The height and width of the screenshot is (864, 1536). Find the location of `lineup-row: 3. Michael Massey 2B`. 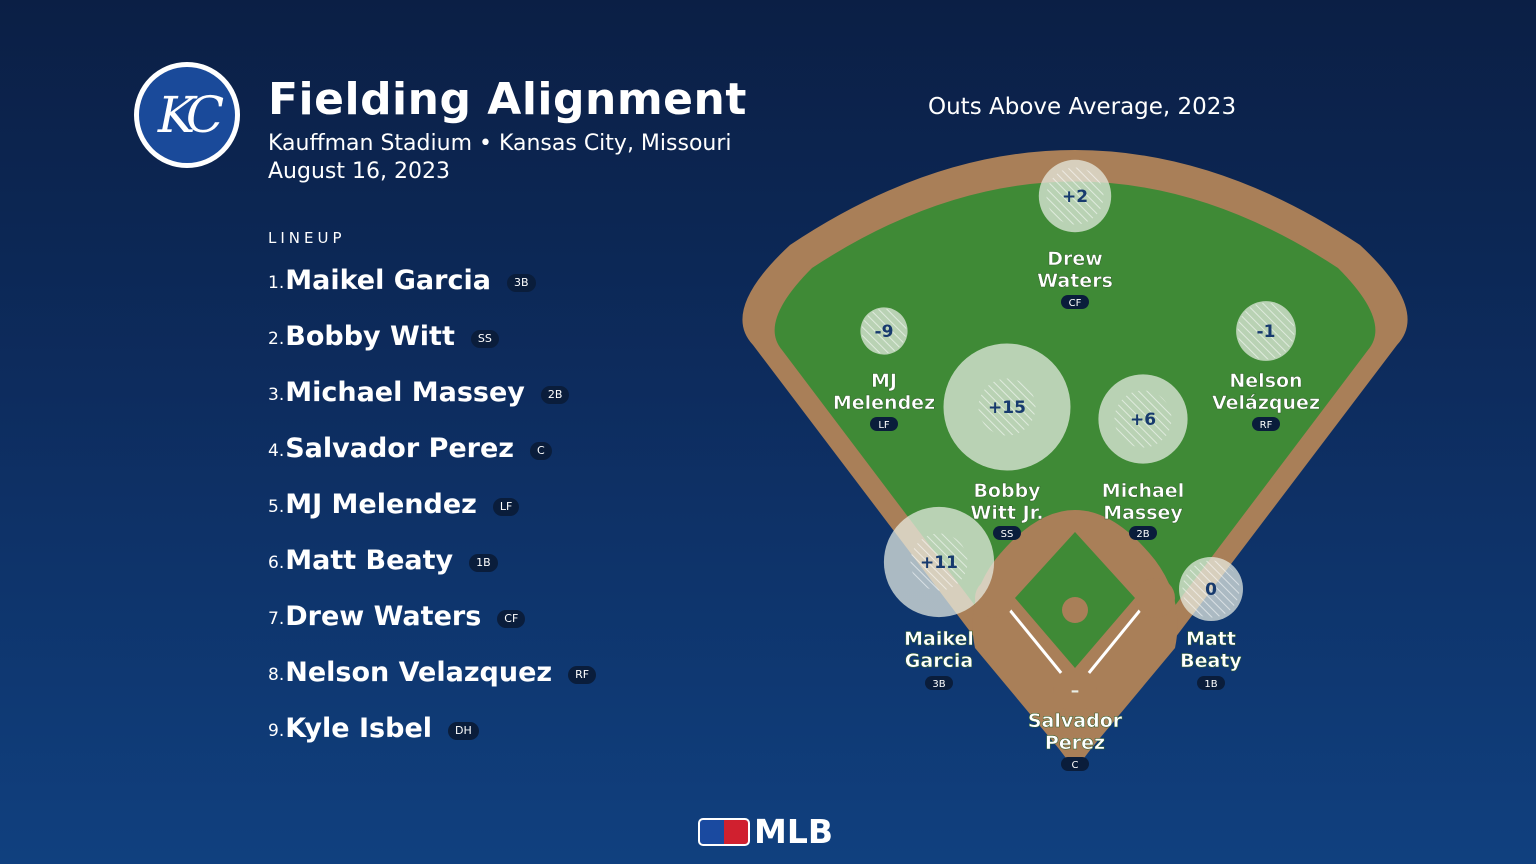

lineup-row: 3. Michael Massey 2B is located at coordinates (419, 392).